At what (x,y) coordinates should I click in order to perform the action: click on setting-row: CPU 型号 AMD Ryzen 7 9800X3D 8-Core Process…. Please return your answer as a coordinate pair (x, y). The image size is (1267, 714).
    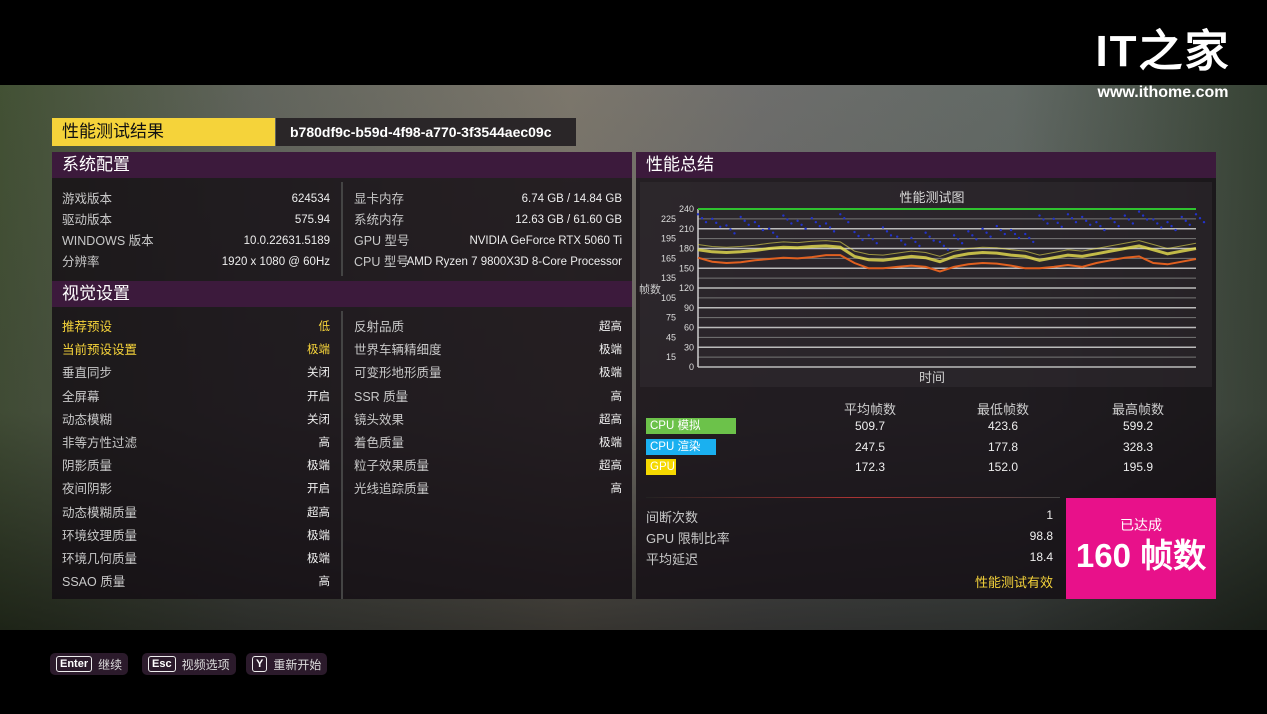
    Looking at the image, I should click on (488, 262).